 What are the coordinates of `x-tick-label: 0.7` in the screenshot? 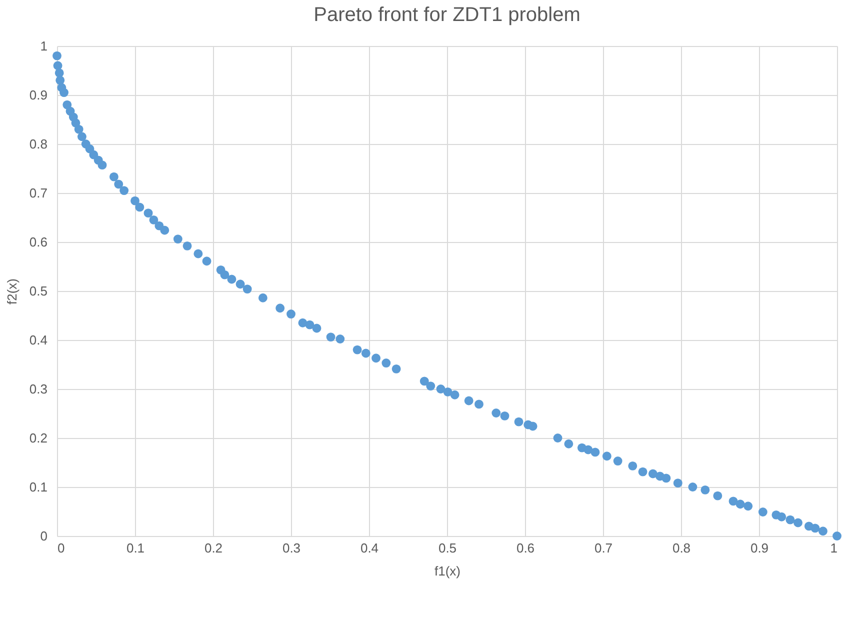 It's located at (603, 548).